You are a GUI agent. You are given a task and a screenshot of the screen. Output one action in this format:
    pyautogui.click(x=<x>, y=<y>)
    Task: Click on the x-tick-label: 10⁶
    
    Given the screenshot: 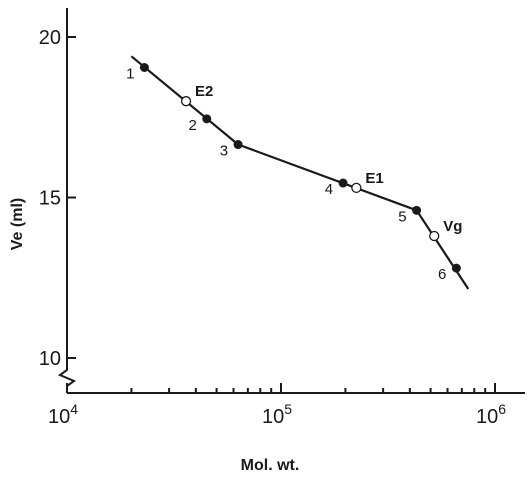 What is the action you would take?
    pyautogui.click(x=491, y=414)
    